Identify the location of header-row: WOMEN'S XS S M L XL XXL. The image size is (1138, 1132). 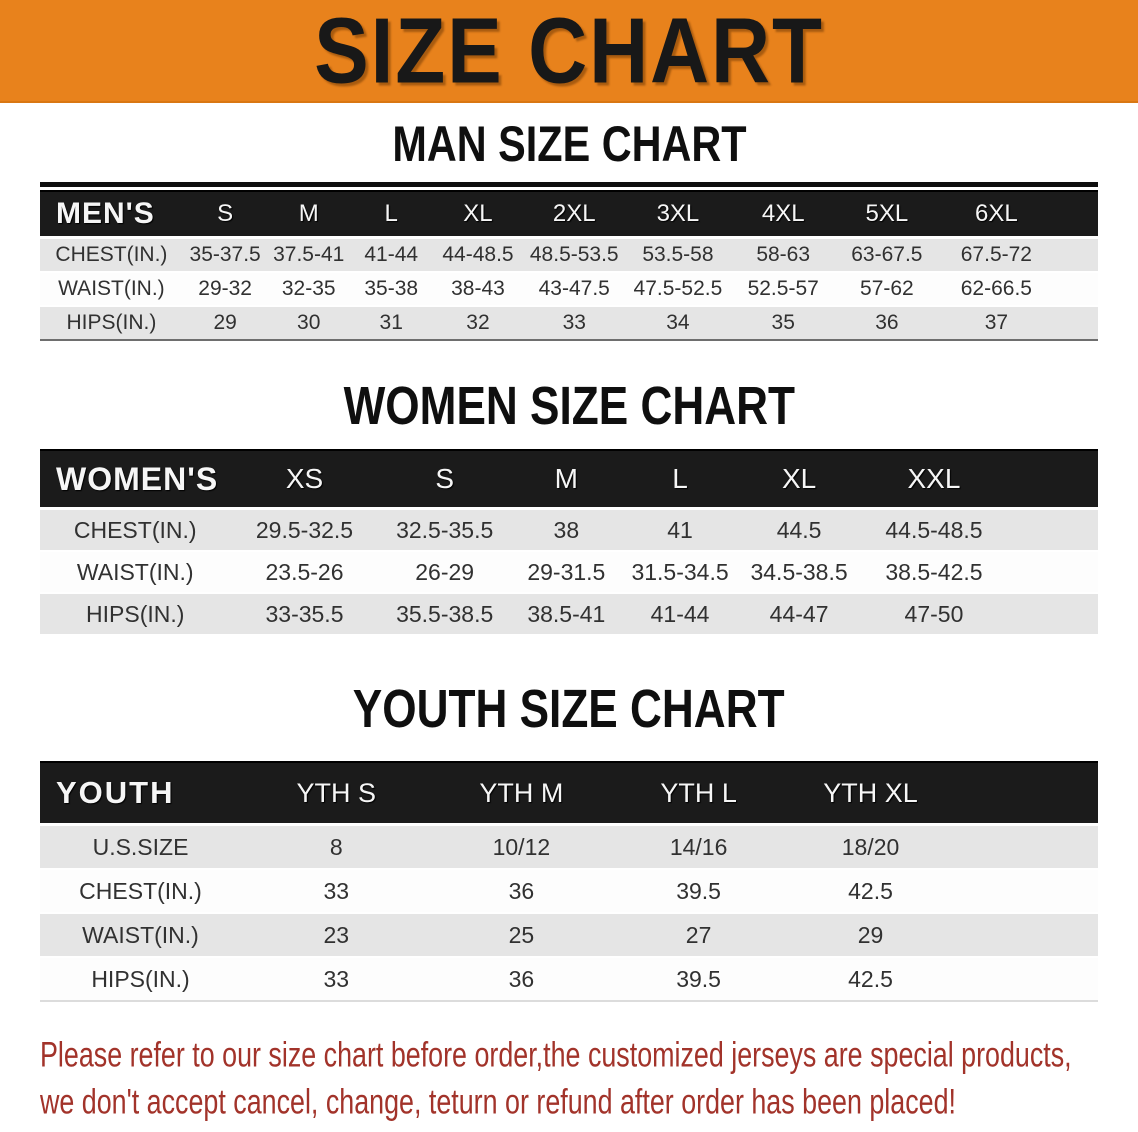
(569, 480).